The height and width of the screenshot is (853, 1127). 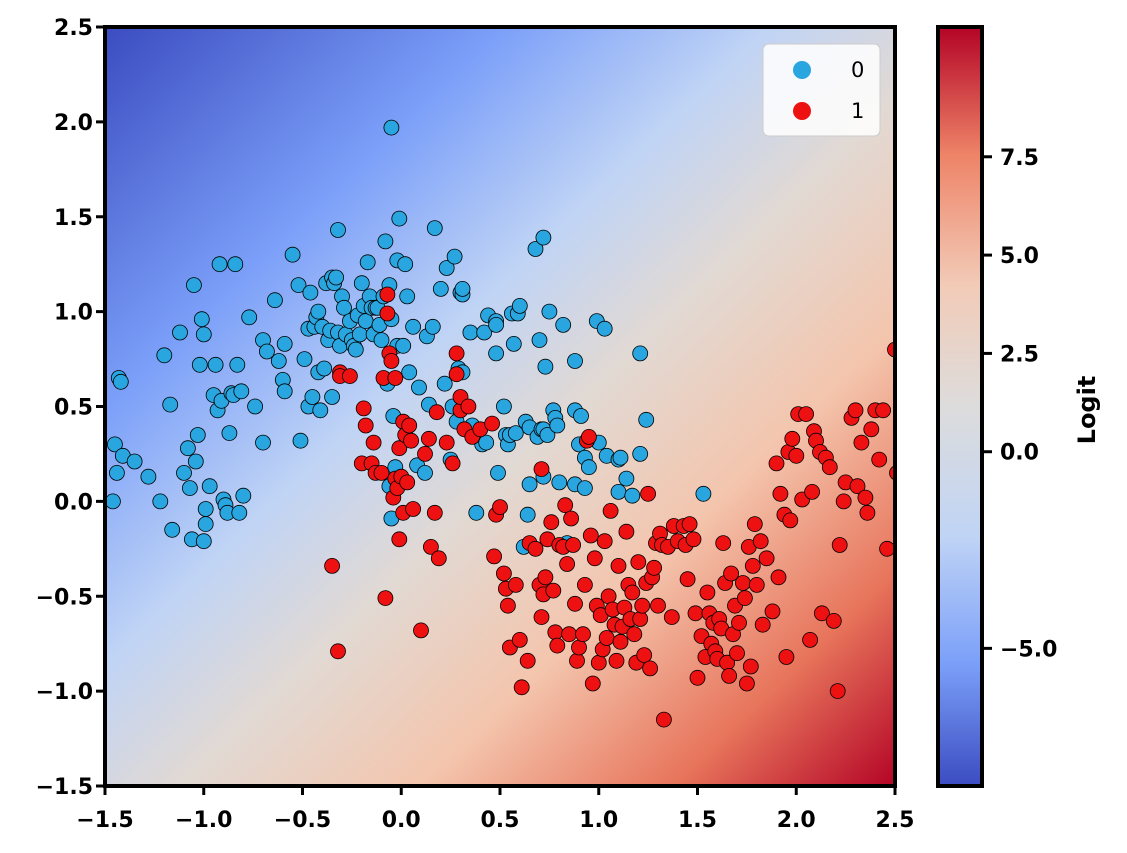 What do you see at coordinates (70, 408) in the screenshot?
I see `y-axis: −1.5 −1.0 −0.5 0.0 0.5 1.0 1.5 2.0 2.5` at bounding box center [70, 408].